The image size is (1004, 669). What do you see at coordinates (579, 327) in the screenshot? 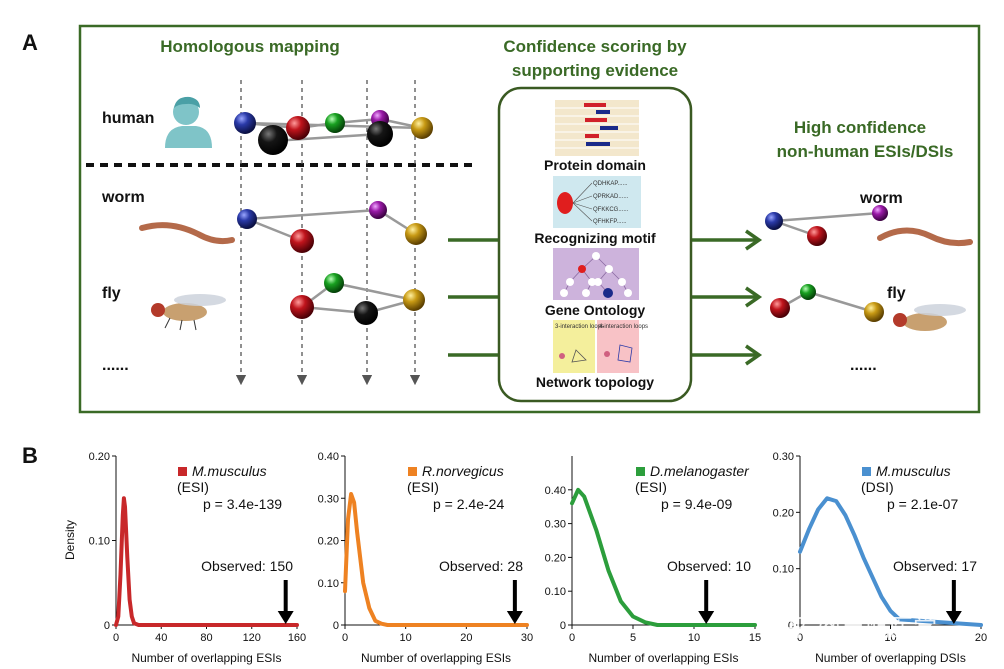
I see `loop-label-3: 3-interaction loops` at bounding box center [579, 327].